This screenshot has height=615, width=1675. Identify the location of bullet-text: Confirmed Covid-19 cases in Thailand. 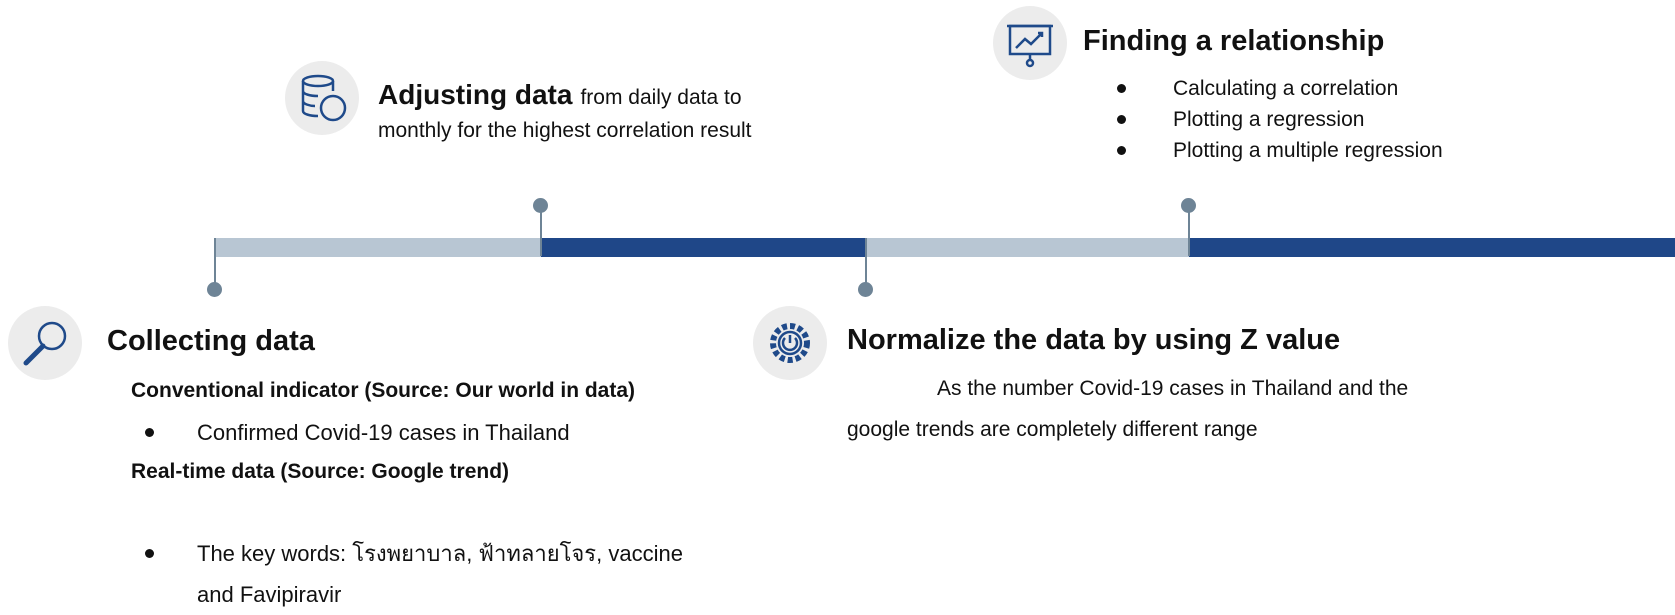
(383, 432).